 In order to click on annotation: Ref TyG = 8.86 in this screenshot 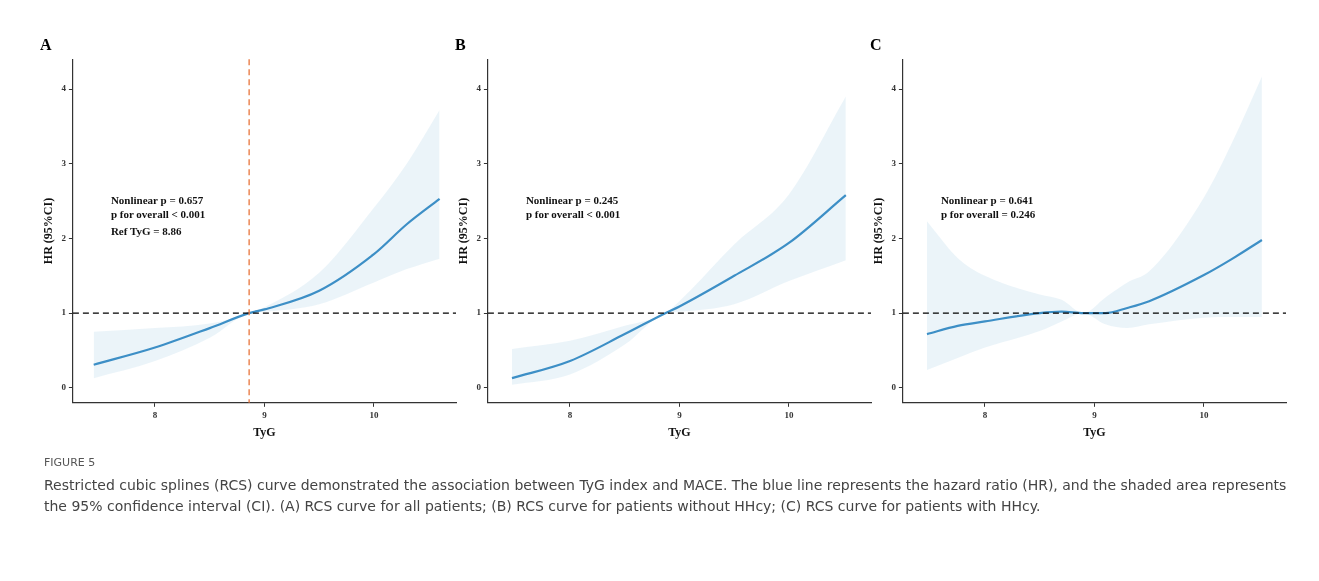, I will do `click(146, 231)`.